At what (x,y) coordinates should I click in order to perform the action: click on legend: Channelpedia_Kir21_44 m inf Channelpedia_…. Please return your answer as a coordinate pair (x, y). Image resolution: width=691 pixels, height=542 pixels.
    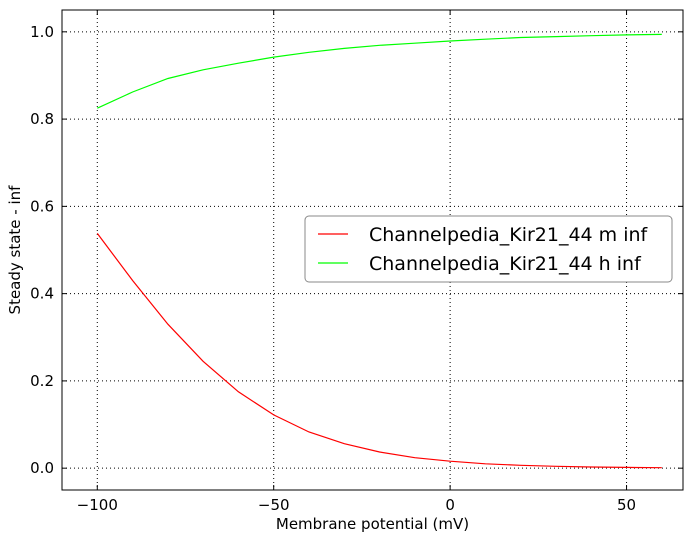
    Looking at the image, I should click on (488, 249).